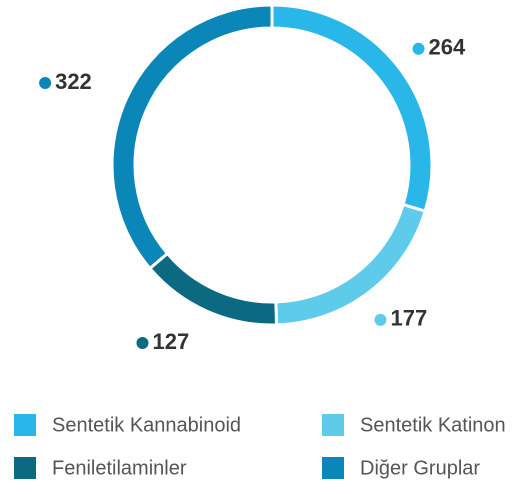 Image resolution: width=524 pixels, height=494 pixels. Describe the element at coordinates (420, 468) in the screenshot. I see `legend-label: Diğer Gruplar` at that location.